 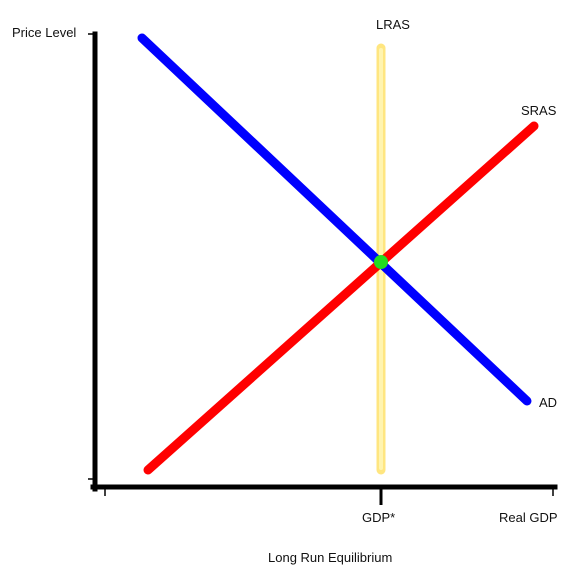 What do you see at coordinates (528, 517) in the screenshot?
I see `x-axis-label: Real GDP` at bounding box center [528, 517].